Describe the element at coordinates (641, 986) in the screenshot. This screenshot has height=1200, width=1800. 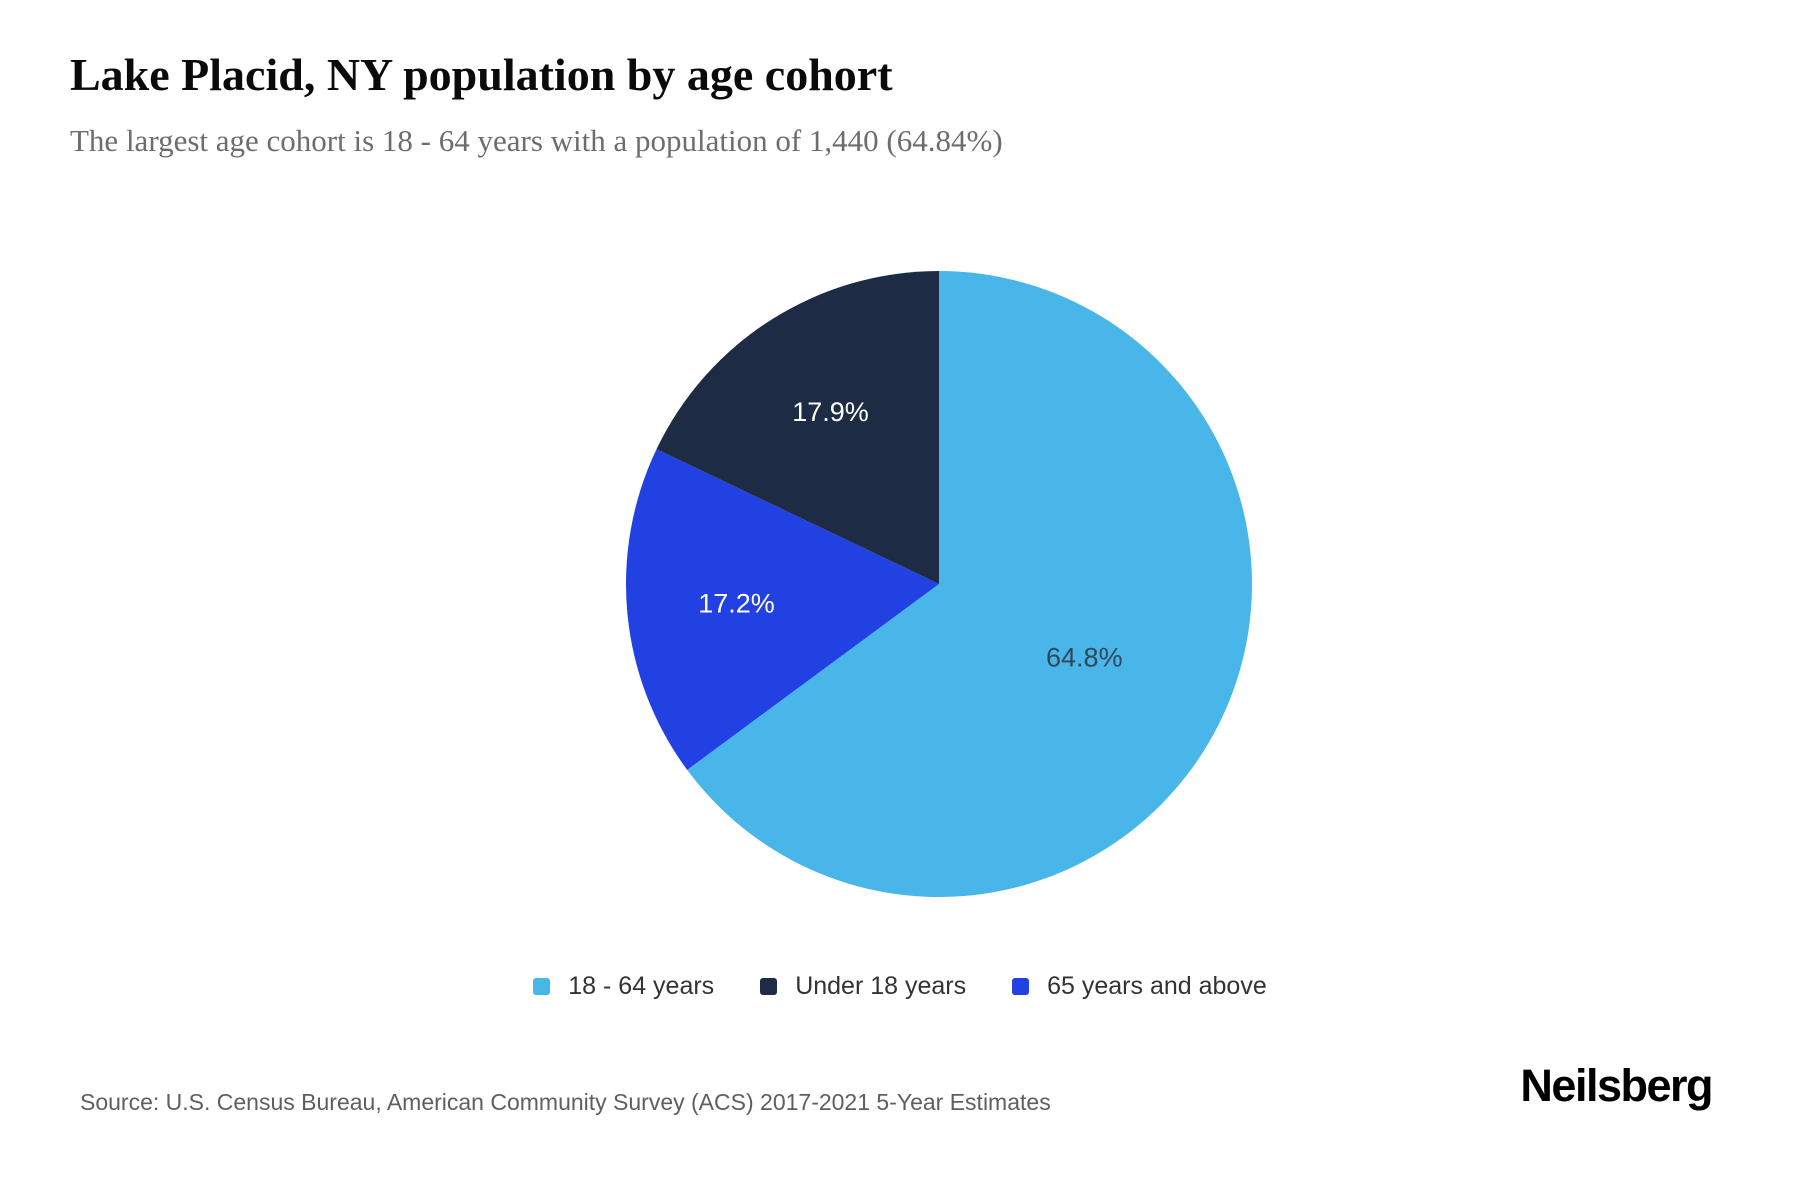
I see `legend-label-18-64-years: 18 - 64 years` at that location.